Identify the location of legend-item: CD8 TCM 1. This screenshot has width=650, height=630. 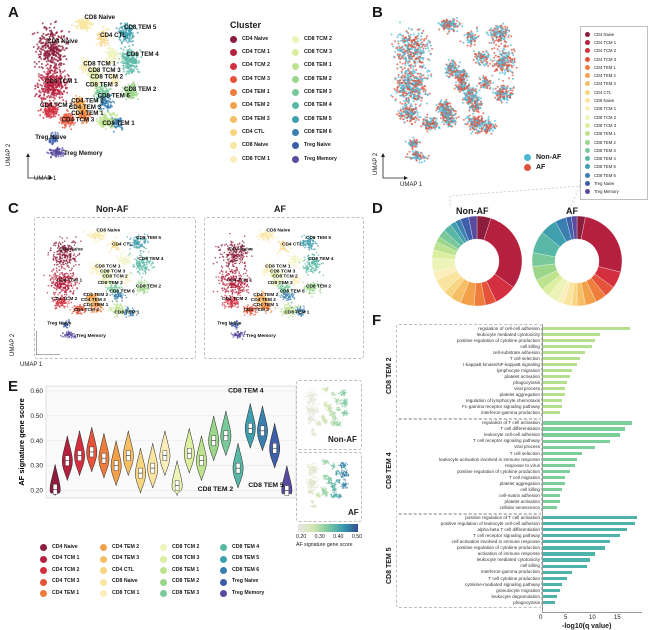
(614, 109).